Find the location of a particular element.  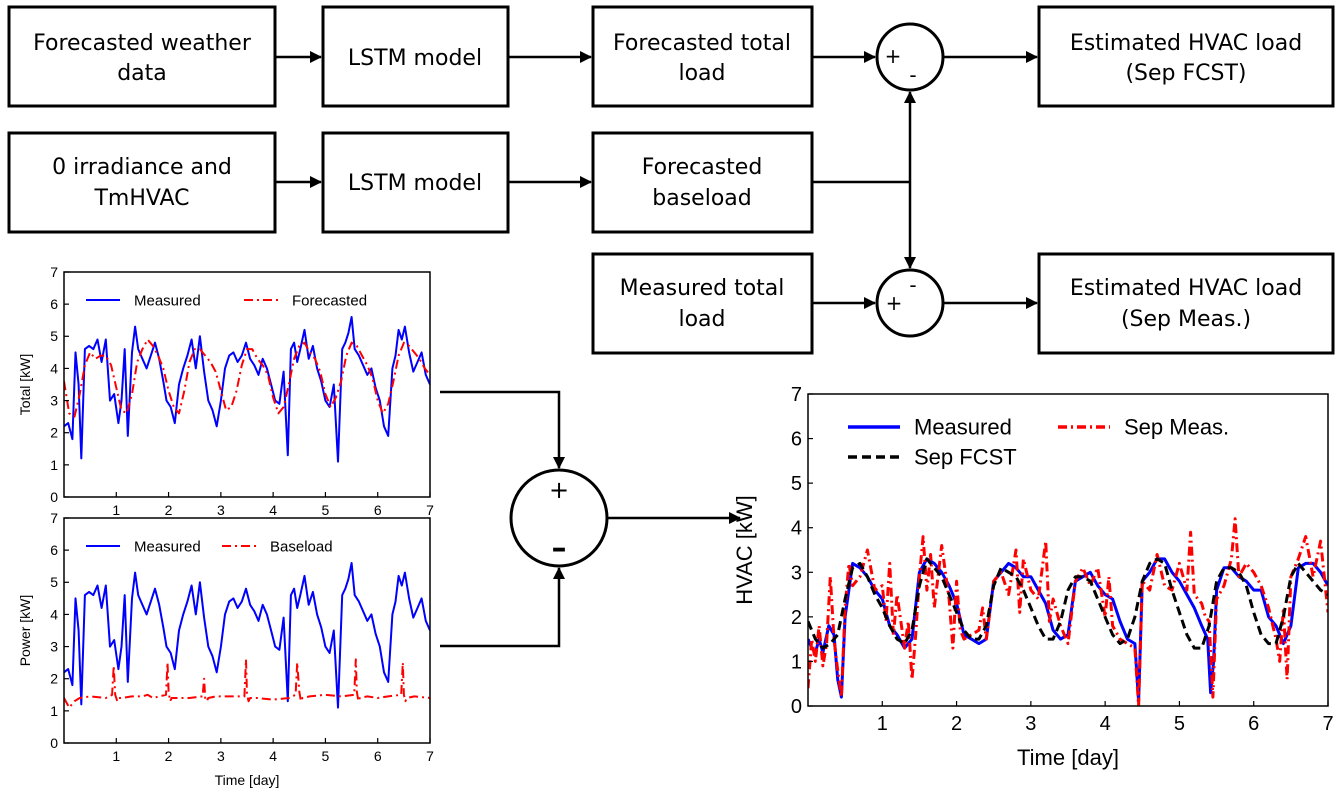

box-forecasted-total-line2: load is located at coordinates (701, 73).